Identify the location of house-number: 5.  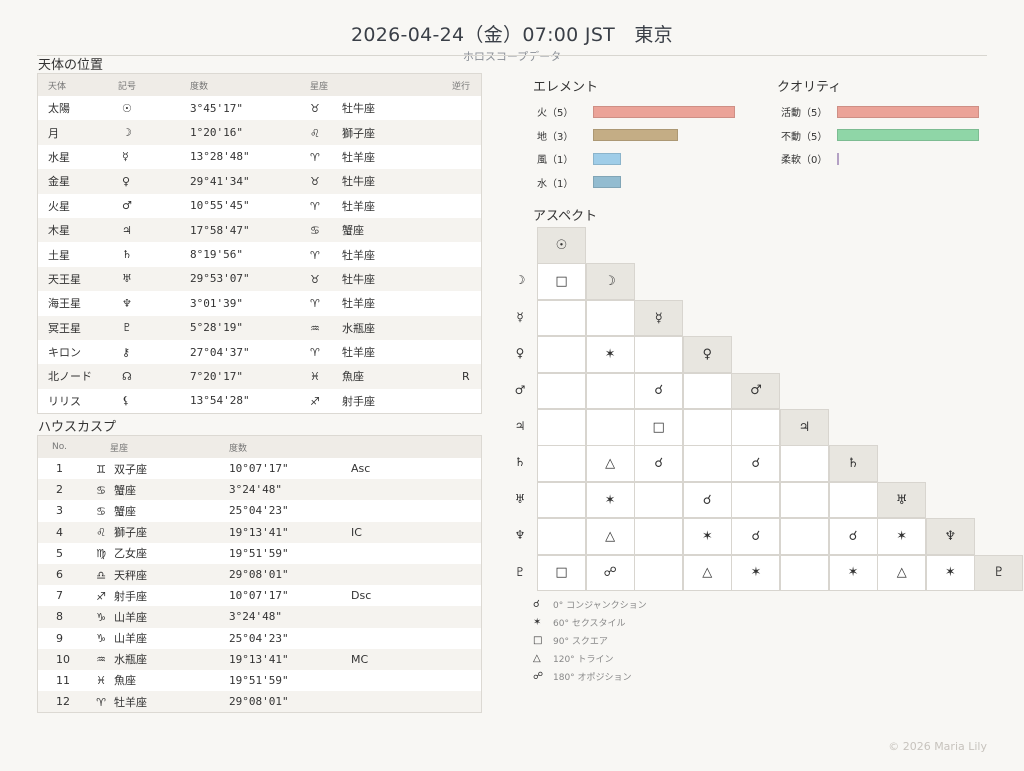
(63, 553).